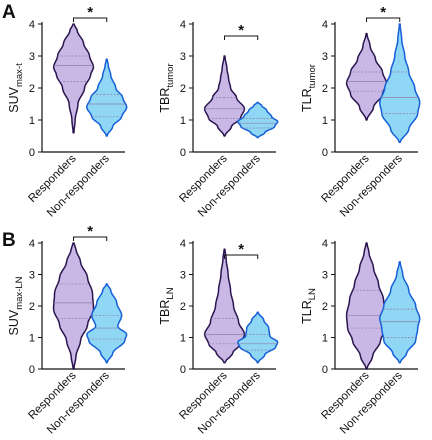 The image size is (432, 440). I want to click on y-axis-label: SUVmax-t, so click(16, 88).